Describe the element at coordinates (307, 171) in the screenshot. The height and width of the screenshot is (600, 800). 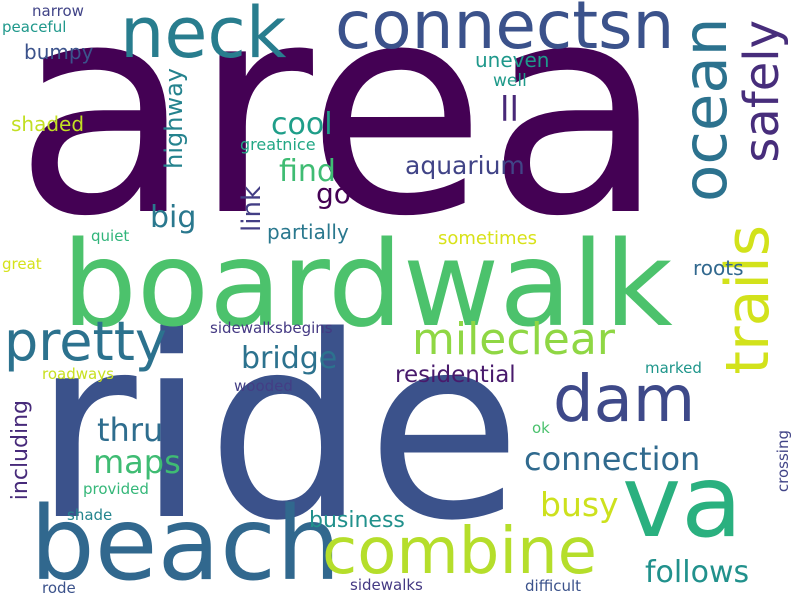
I see `word-find: find` at that location.